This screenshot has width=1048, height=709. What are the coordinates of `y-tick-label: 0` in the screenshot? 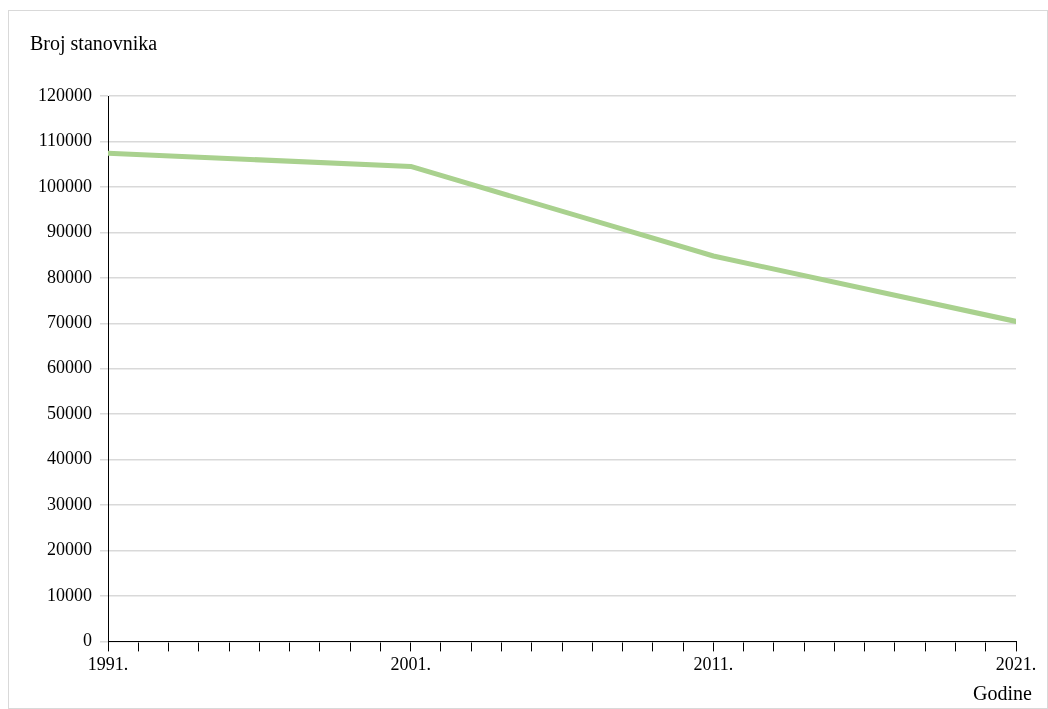 It's located at (87, 640).